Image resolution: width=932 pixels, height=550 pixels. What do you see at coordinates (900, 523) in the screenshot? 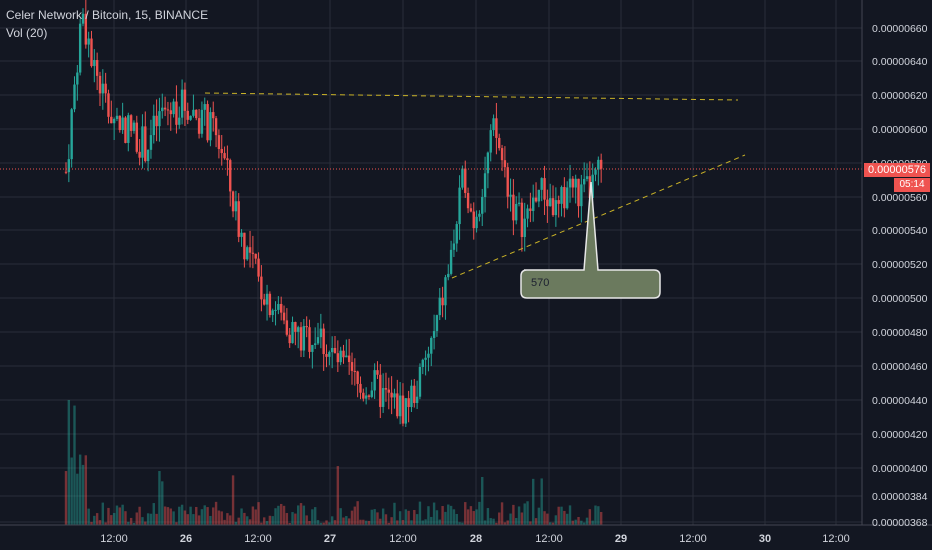
I see `y-tick-label: 0.00000368` at bounding box center [900, 523].